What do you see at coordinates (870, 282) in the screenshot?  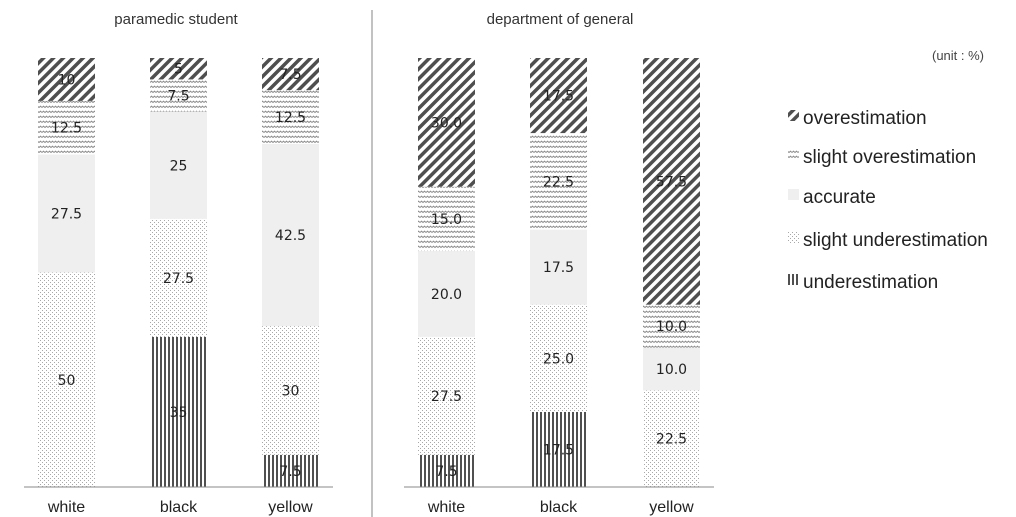 I see `legend-label-underestimation: underestimation` at bounding box center [870, 282].